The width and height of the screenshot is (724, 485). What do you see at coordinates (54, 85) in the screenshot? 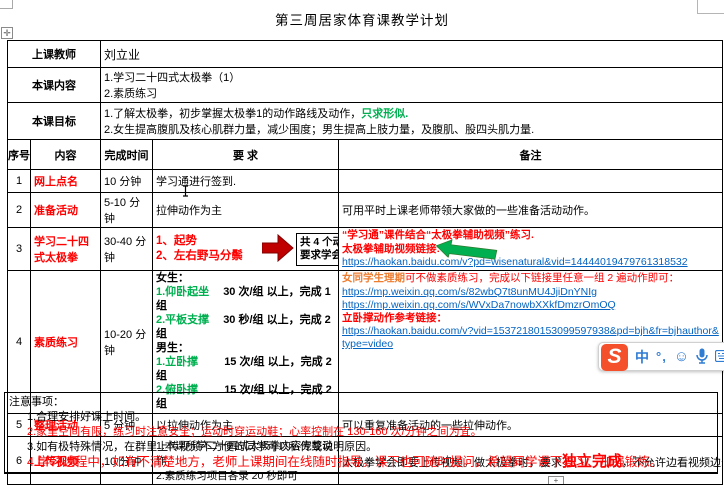
I see `class-content-label: 本课内容` at bounding box center [54, 85].